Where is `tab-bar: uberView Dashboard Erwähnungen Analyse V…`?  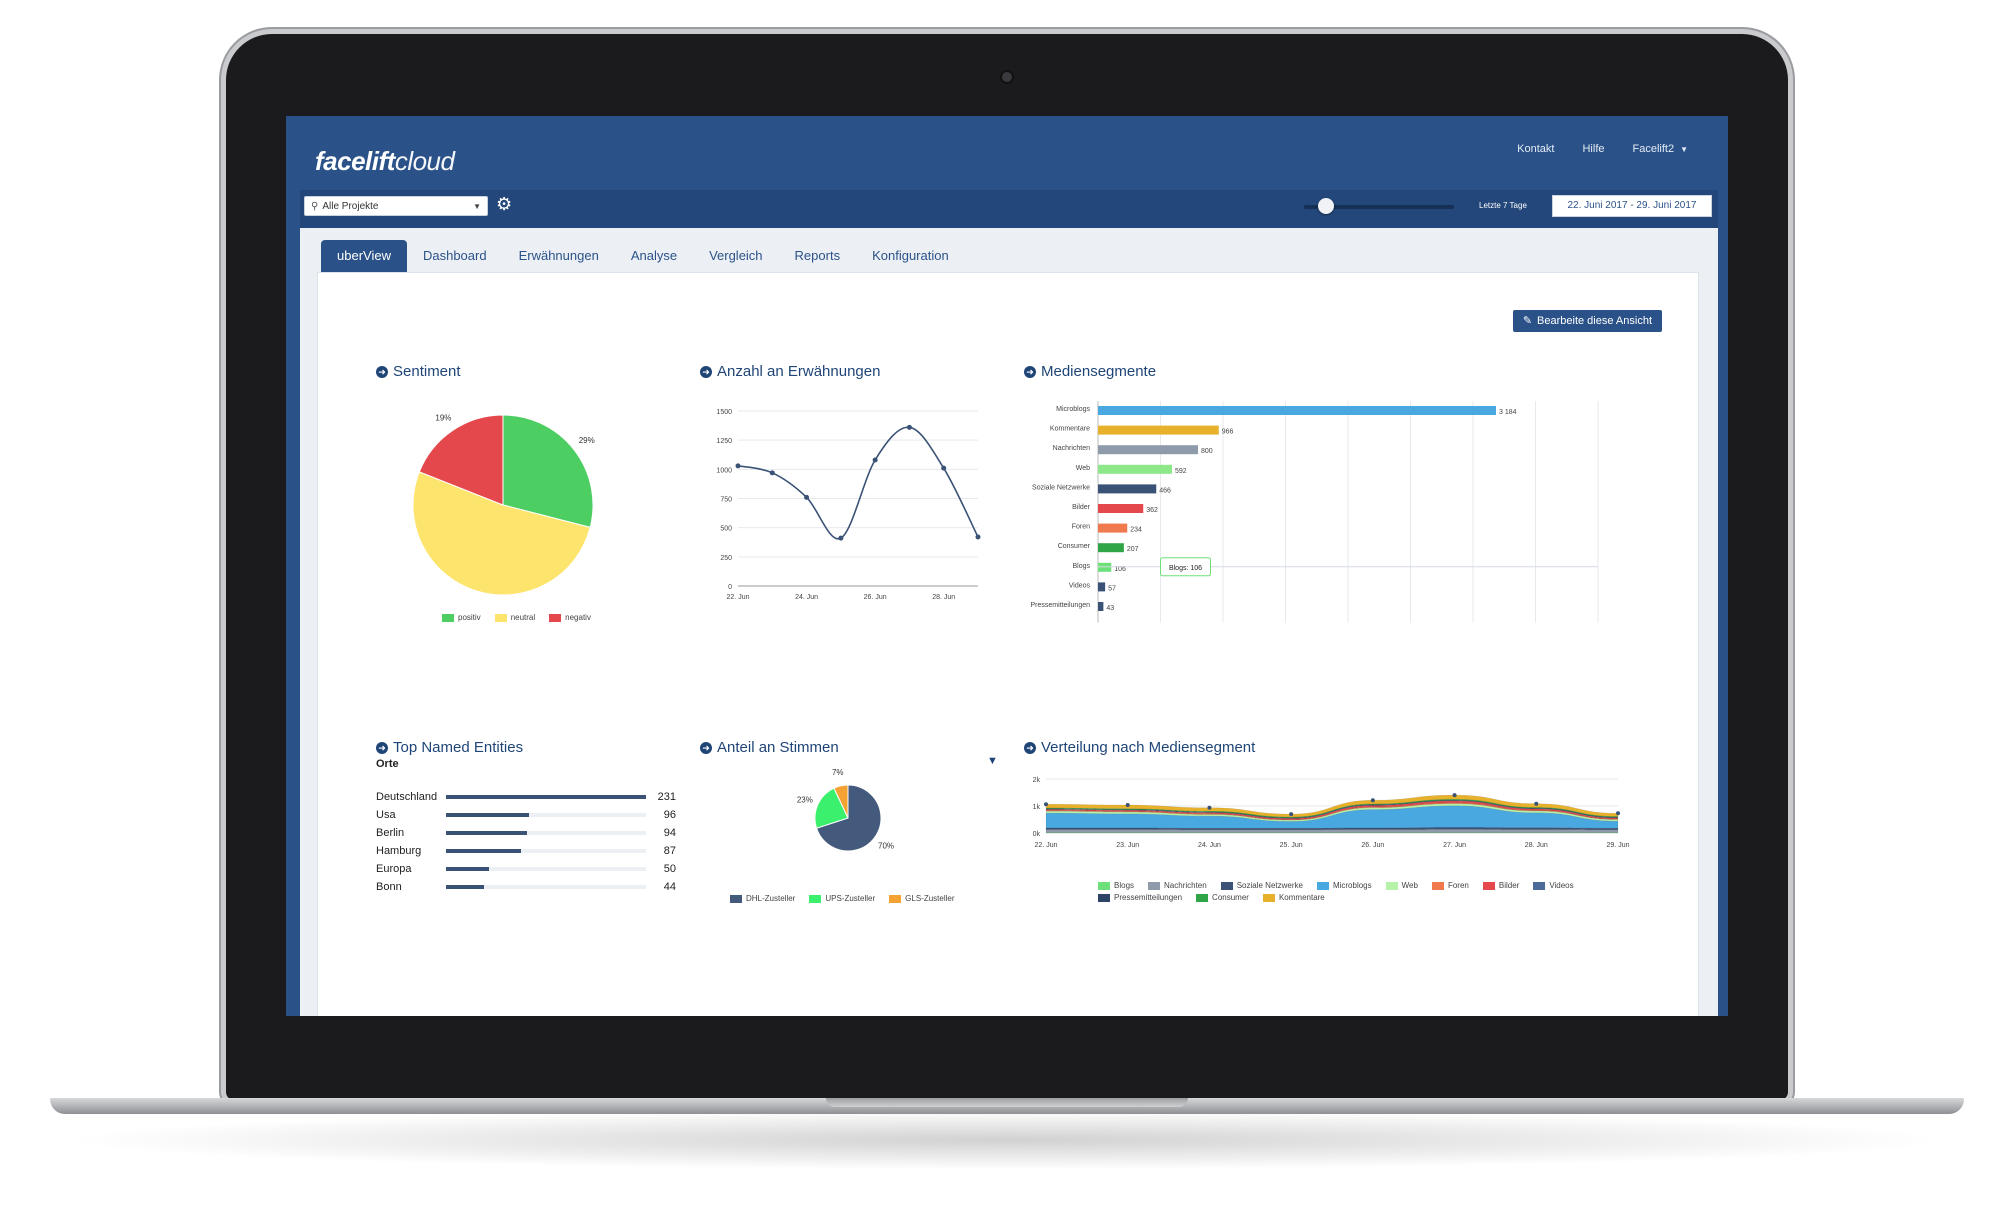
tab-bar: uberView Dashboard Erwähnungen Analyse V… is located at coordinates (643, 256).